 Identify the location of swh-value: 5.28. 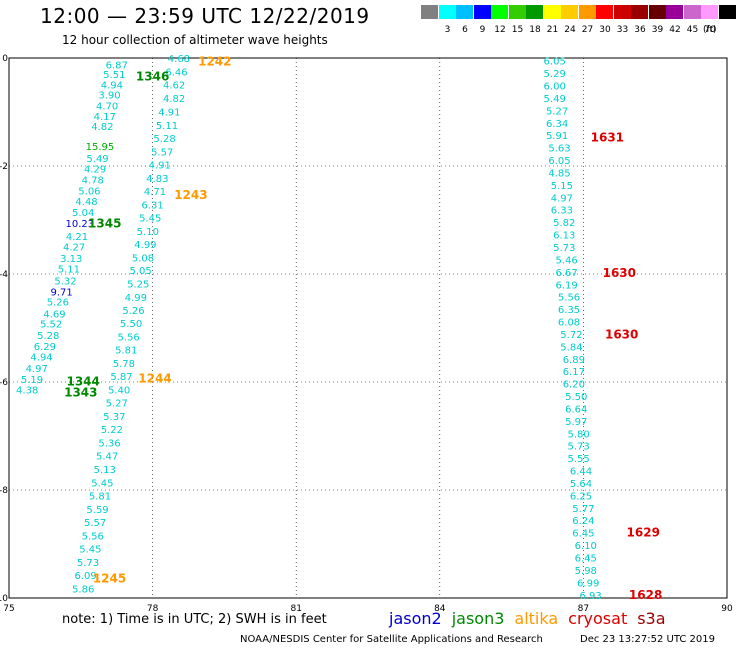
(164, 139).